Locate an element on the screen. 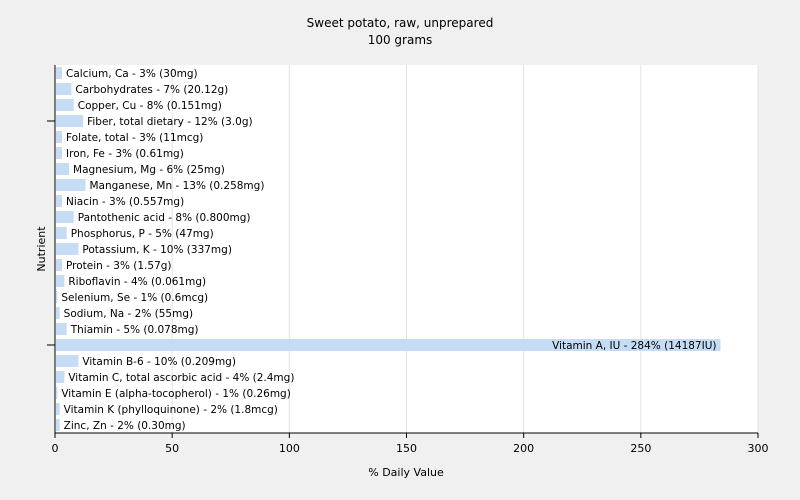 Image resolution: width=800 pixels, height=500 pixels. bar-label: Potassium, K - 10% (337mg) is located at coordinates (157, 250).